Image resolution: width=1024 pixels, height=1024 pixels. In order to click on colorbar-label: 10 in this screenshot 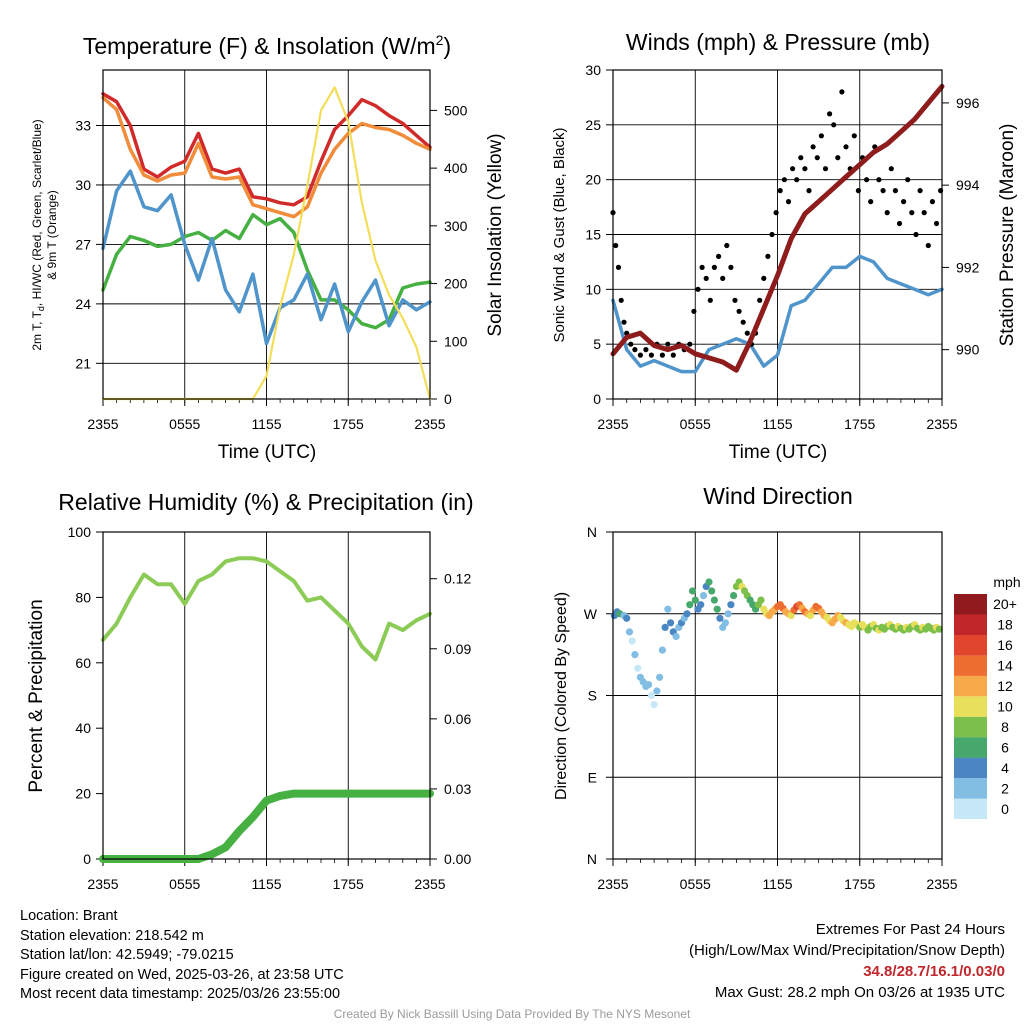, I will do `click(1005, 707)`.